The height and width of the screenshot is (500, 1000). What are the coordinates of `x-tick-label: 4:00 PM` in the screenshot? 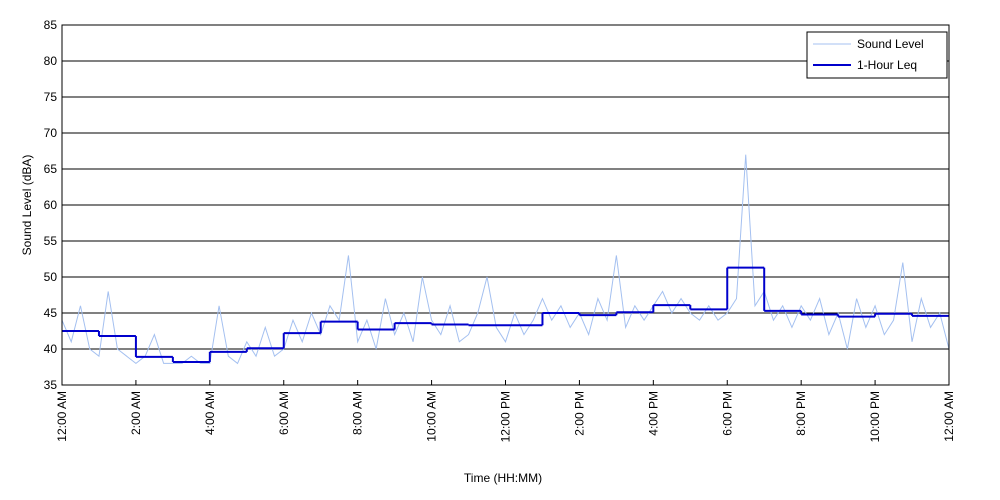 It's located at (653, 413).